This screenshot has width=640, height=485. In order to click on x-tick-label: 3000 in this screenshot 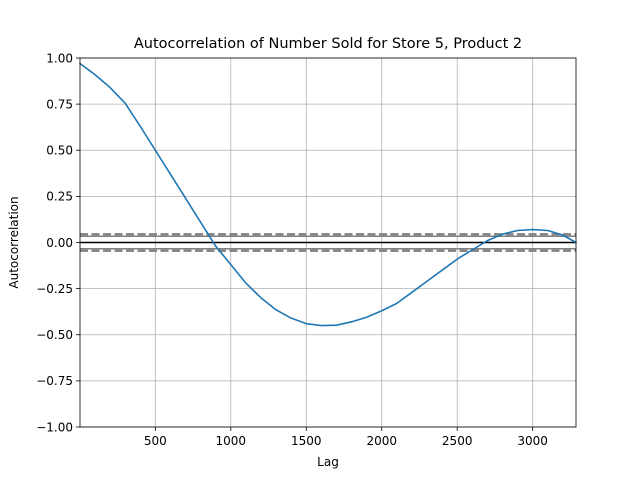, I will do `click(532, 441)`.